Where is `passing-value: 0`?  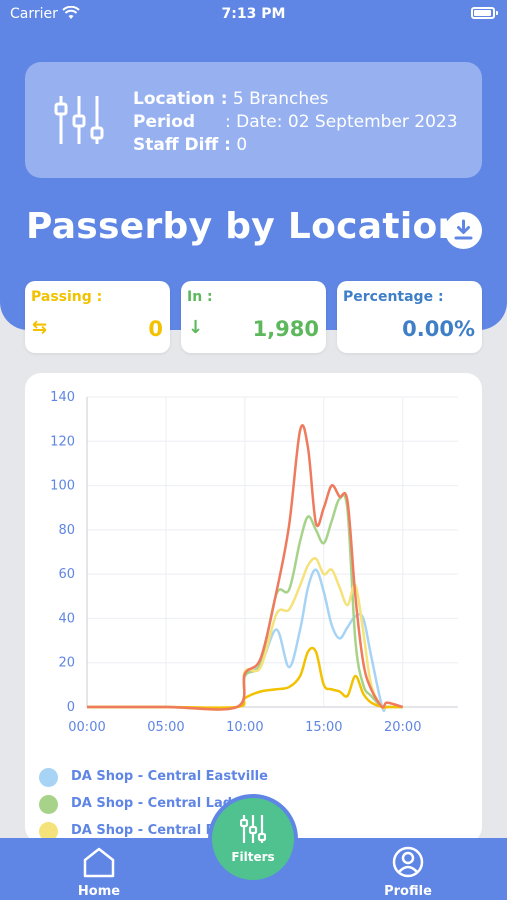 passing-value: 0 is located at coordinates (155, 329).